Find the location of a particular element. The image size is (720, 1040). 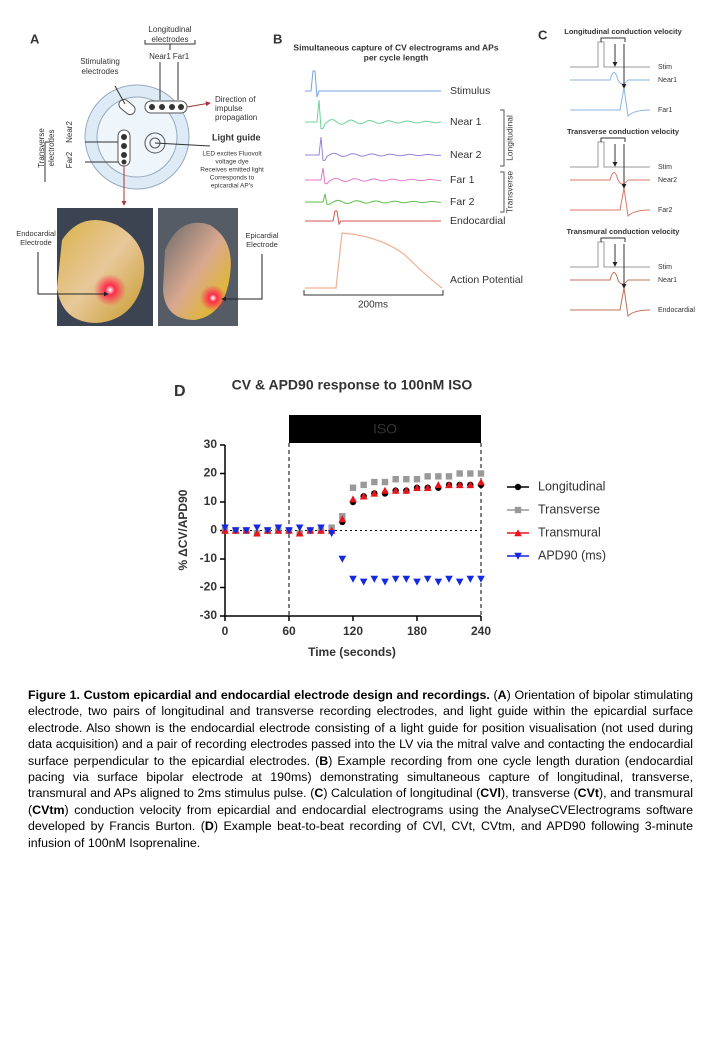

trace-label: Near 1 is located at coordinates (466, 122).